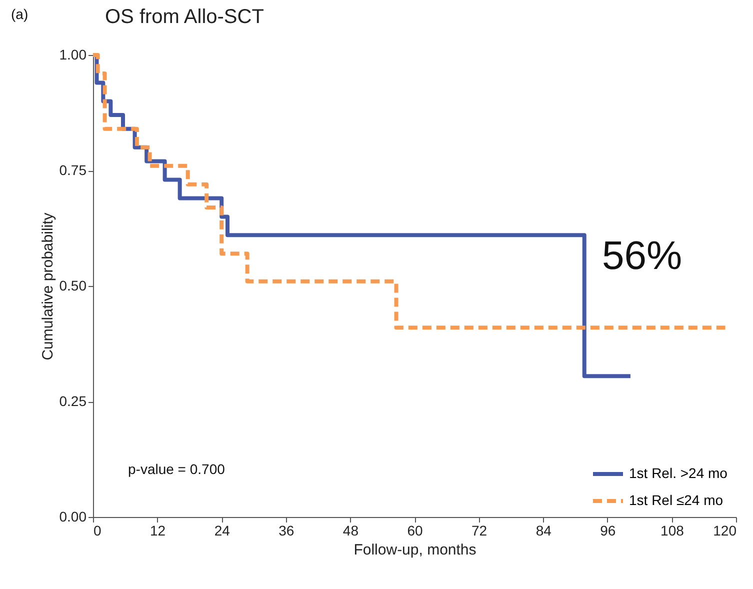 The image size is (753, 589). Describe the element at coordinates (98, 530) in the screenshot. I see `x-tick-label: 0` at that location.